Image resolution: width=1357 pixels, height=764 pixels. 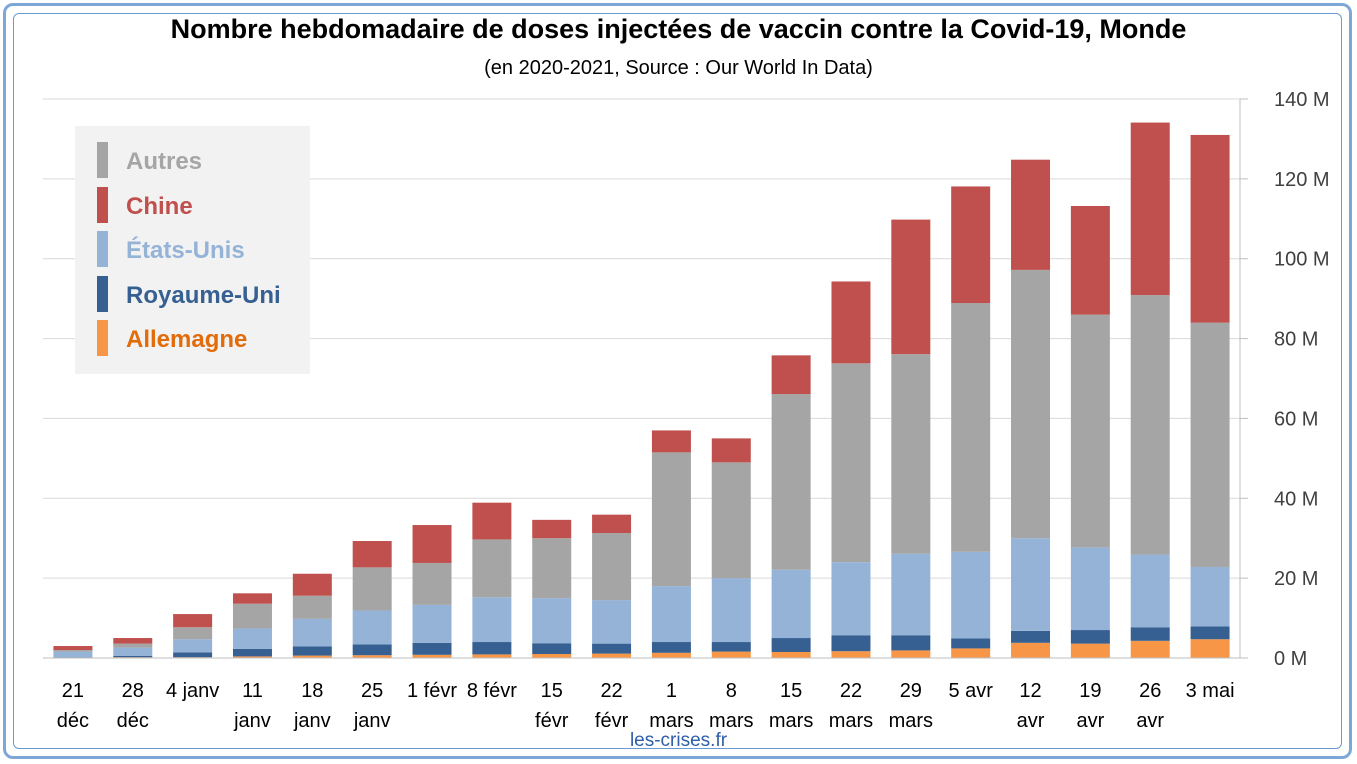 What do you see at coordinates (671, 691) in the screenshot?
I see `x-tick-label: 1` at bounding box center [671, 691].